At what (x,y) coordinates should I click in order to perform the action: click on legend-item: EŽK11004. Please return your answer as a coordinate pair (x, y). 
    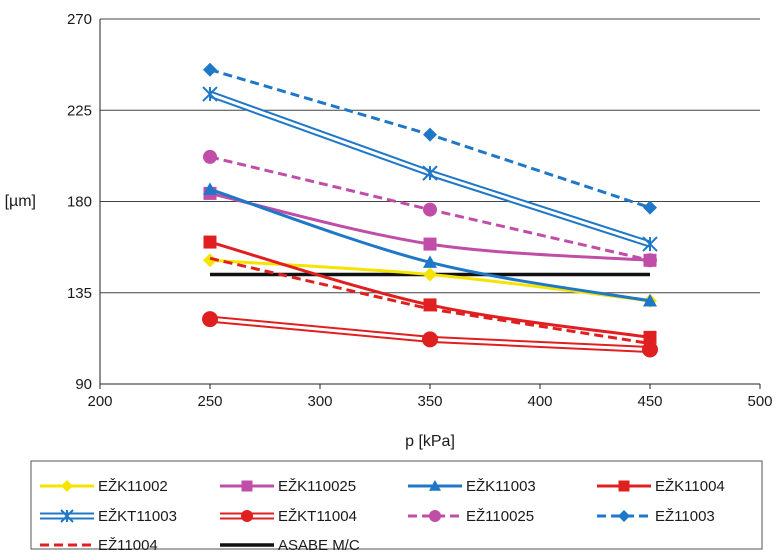
    Looking at the image, I should click on (661, 486).